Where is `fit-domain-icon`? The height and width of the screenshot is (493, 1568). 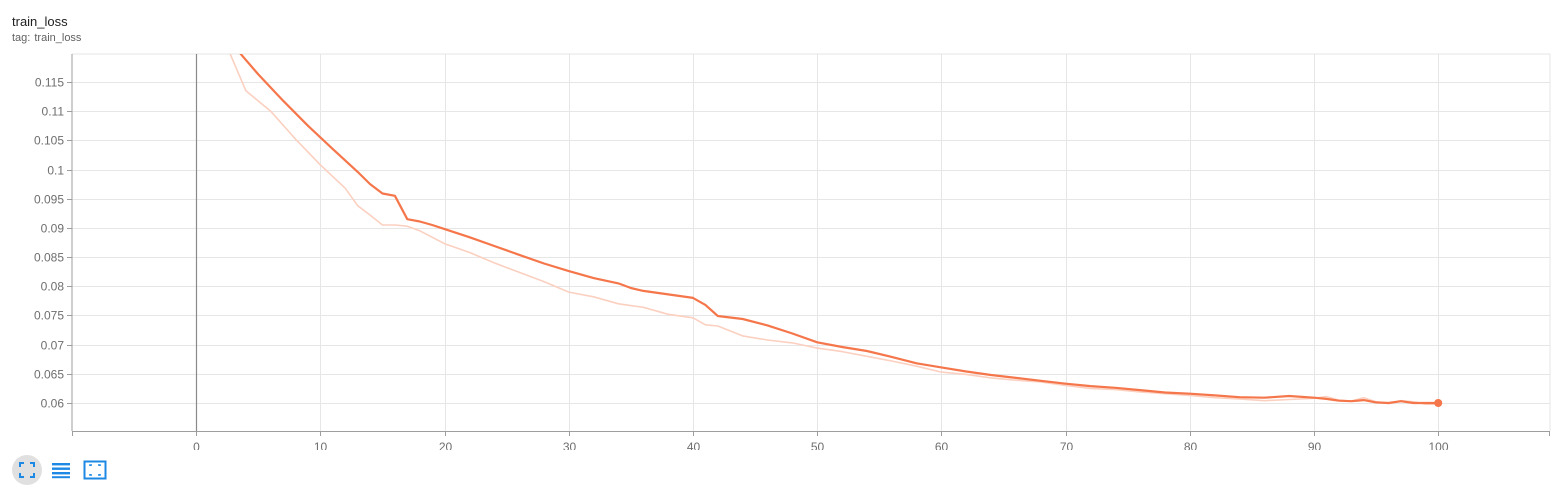 fit-domain-icon is located at coordinates (95, 470).